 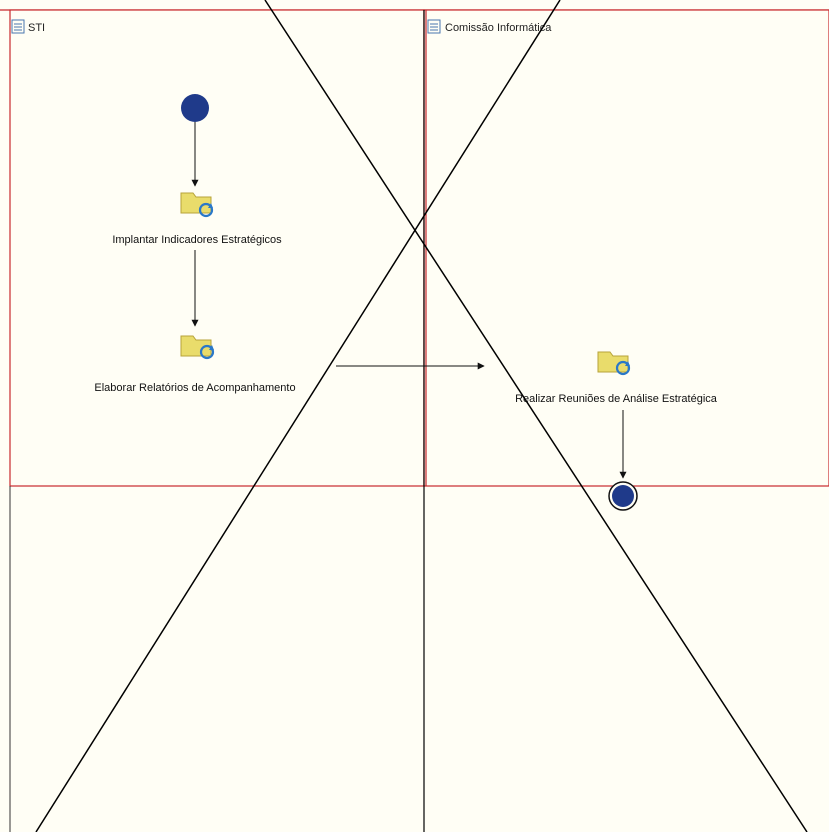 I want to click on end-event-icon, so click(x=623, y=496).